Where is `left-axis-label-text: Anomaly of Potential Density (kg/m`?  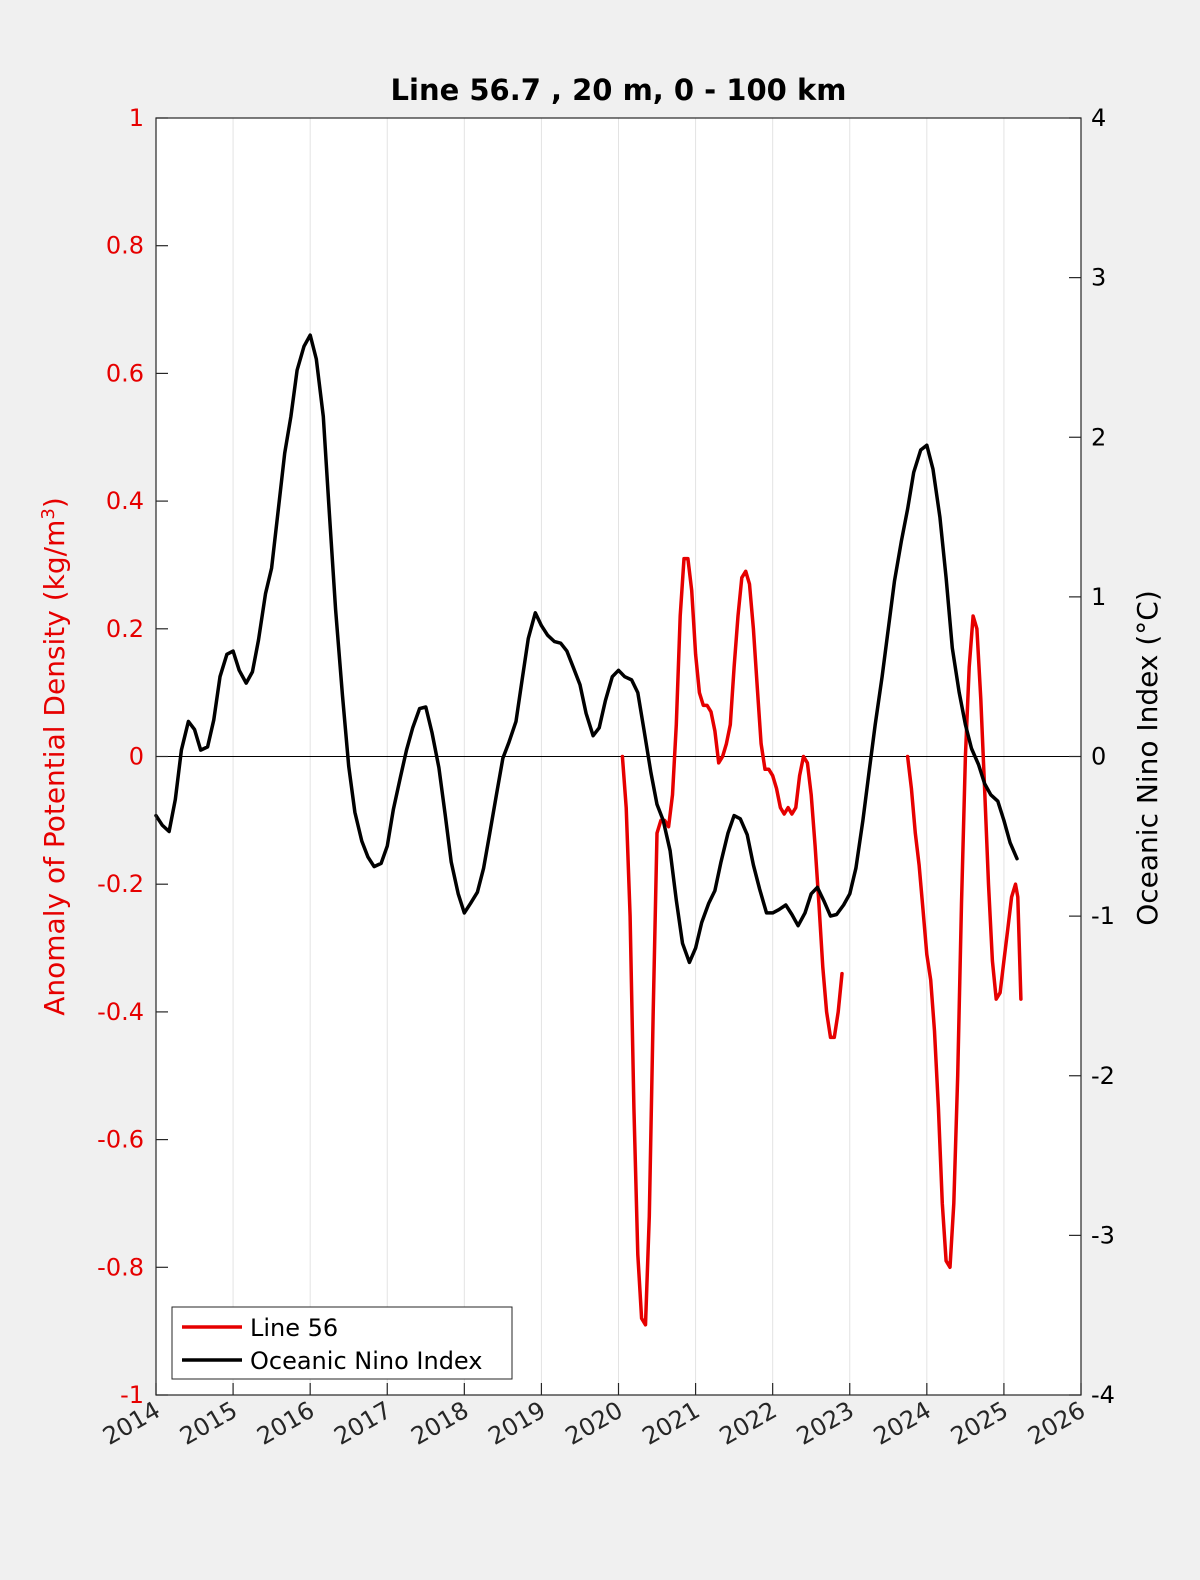
left-axis-label-text: Anomaly of Potential Density (kg/m is located at coordinates (54, 768).